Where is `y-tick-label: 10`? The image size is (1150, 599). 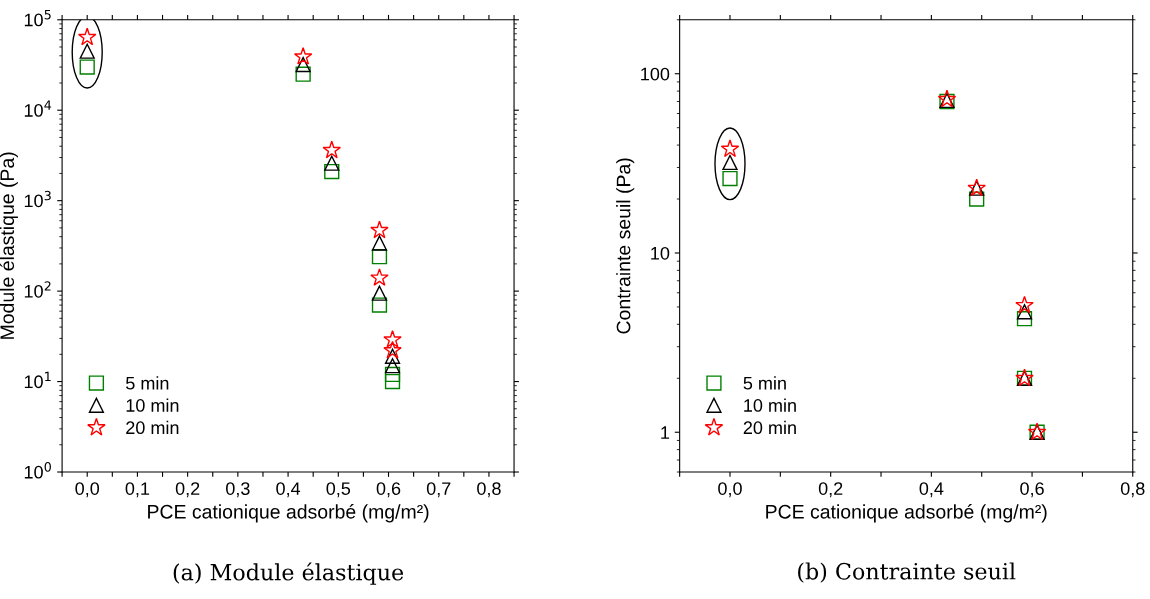
y-tick-label: 10 is located at coordinates (660, 253).